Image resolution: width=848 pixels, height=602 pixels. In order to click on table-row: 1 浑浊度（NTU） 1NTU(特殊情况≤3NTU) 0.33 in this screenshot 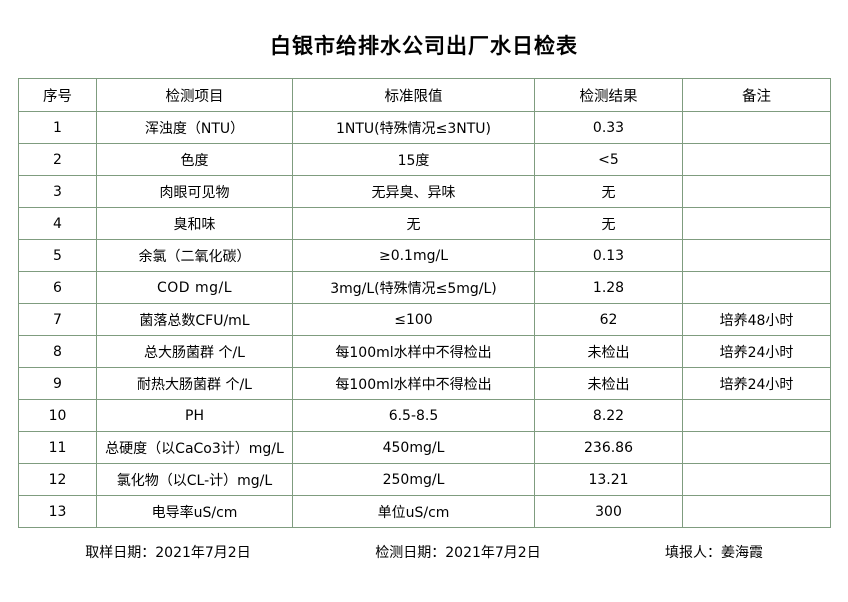, I will do `click(424, 127)`.